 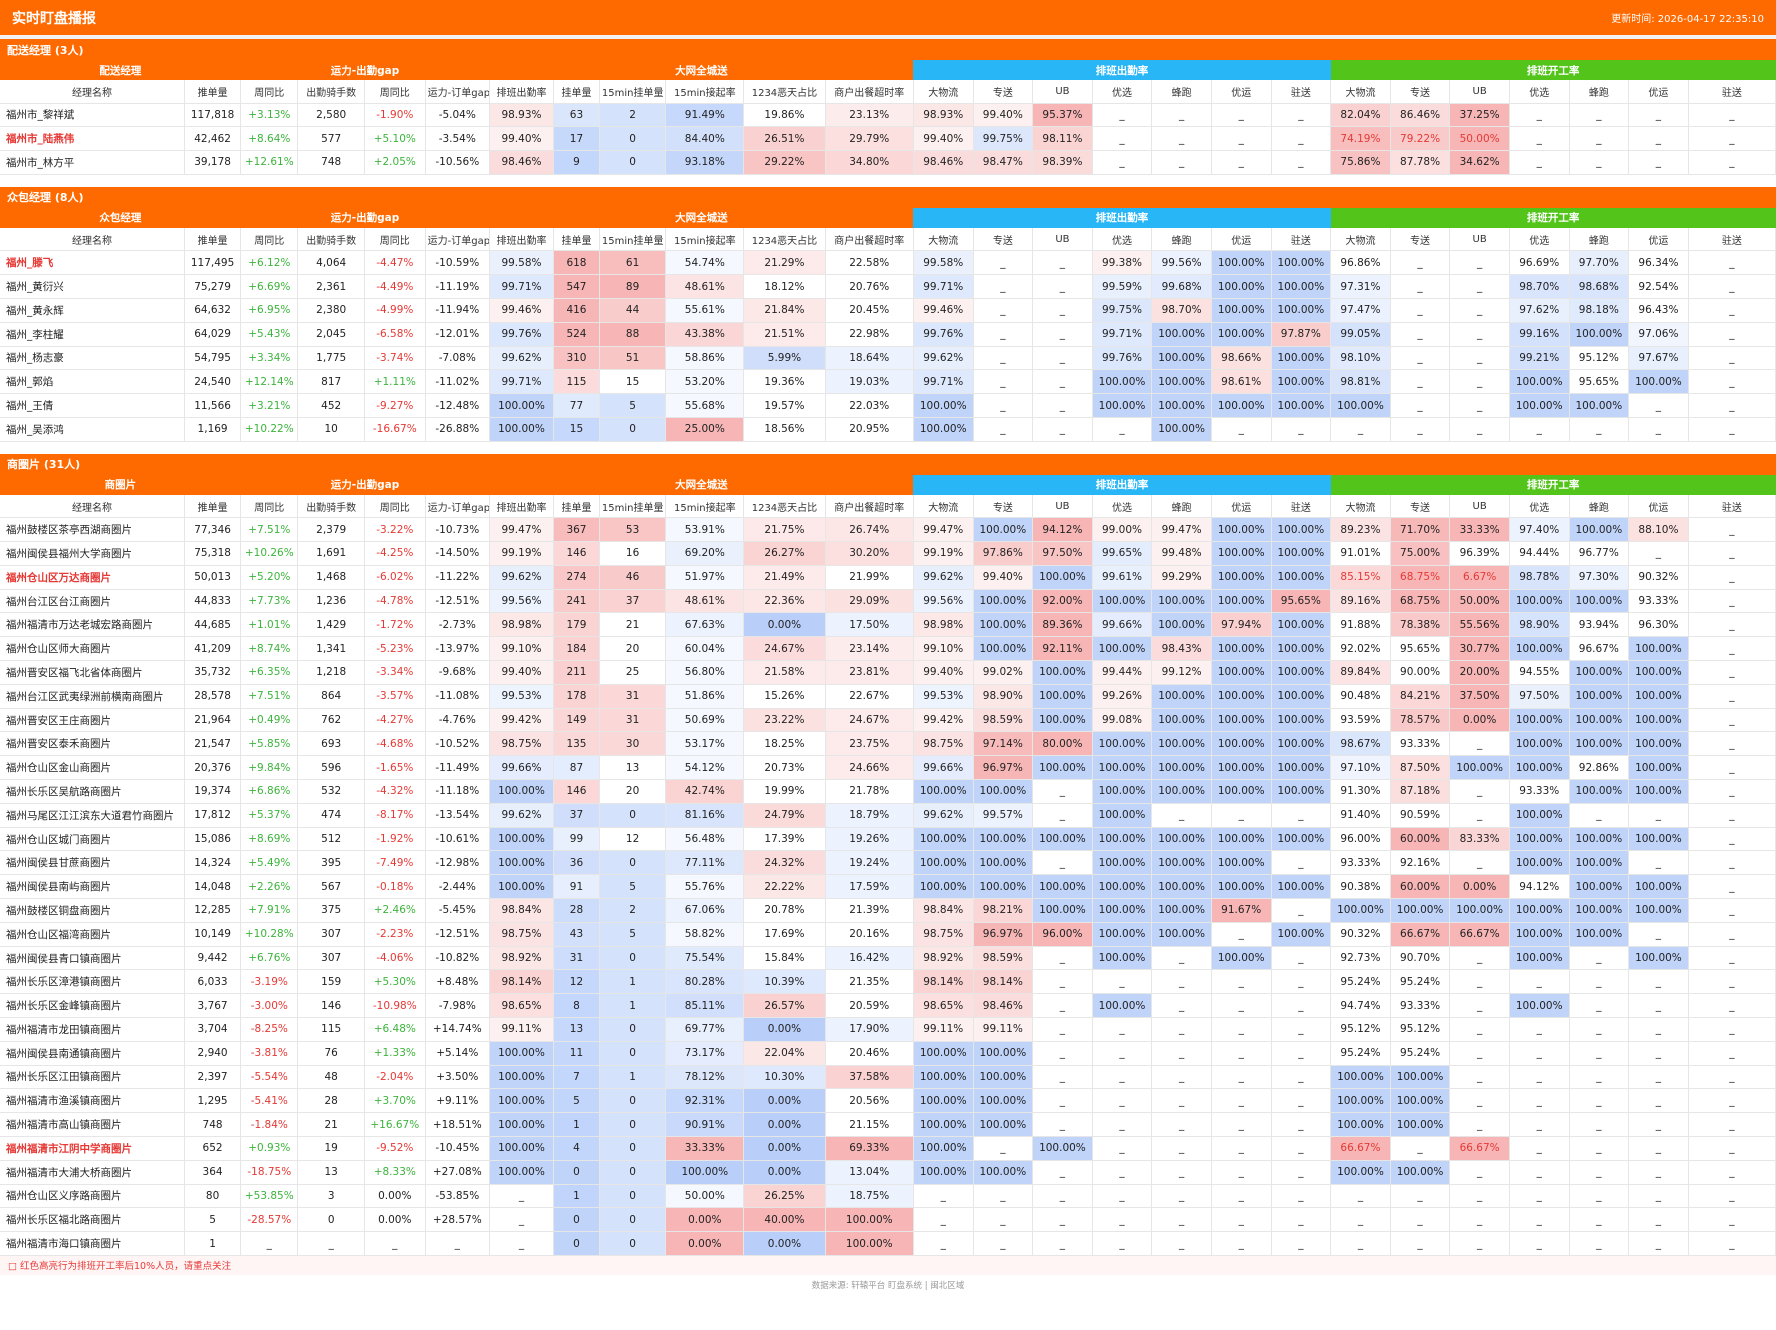 What do you see at coordinates (213, 92) in the screenshot?
I see `column-header: 推单量` at bounding box center [213, 92].